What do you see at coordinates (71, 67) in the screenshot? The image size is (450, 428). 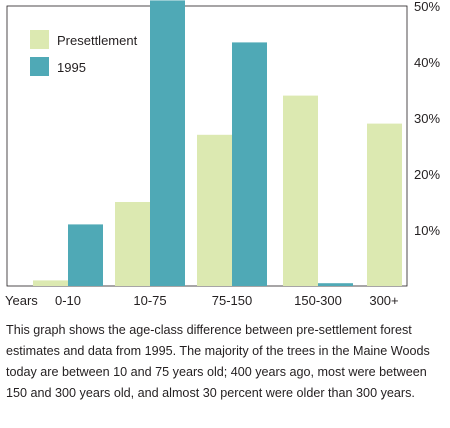 I see `legend-label: 1995` at bounding box center [71, 67].